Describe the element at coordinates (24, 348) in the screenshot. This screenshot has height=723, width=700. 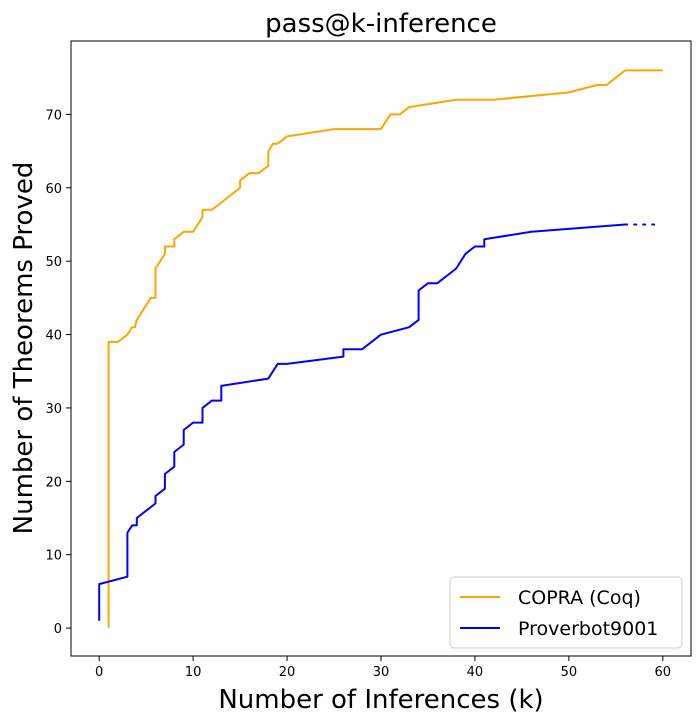
I see `y-axis-label: Number of Theorems Proved` at that location.